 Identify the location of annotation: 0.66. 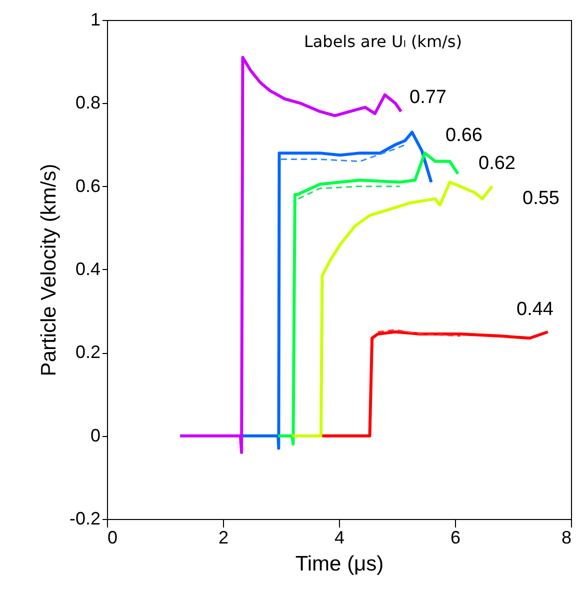
(464, 135).